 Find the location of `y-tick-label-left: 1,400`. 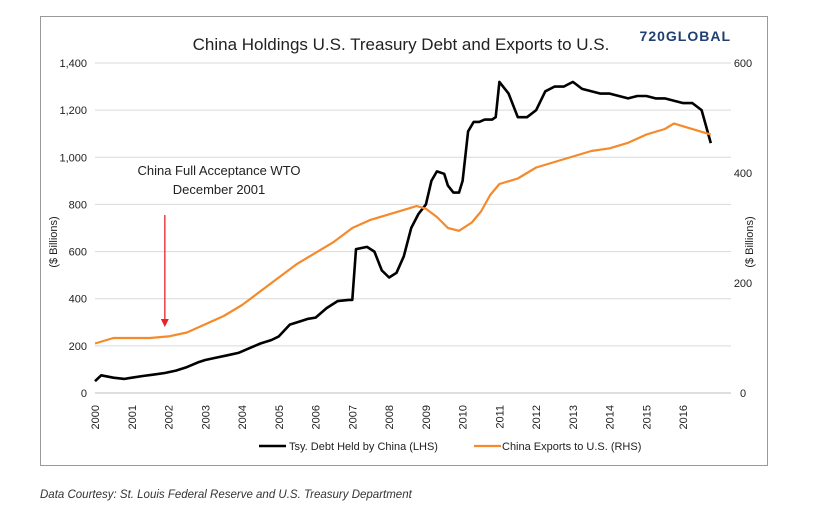

y-tick-label-left: 1,400 is located at coordinates (73, 64).